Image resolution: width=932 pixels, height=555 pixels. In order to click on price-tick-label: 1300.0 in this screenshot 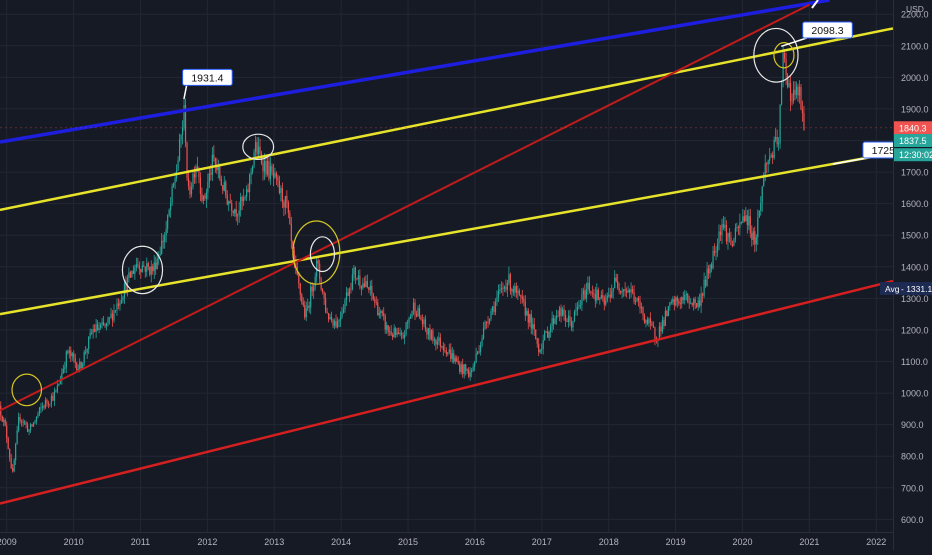, I will do `click(915, 299)`.